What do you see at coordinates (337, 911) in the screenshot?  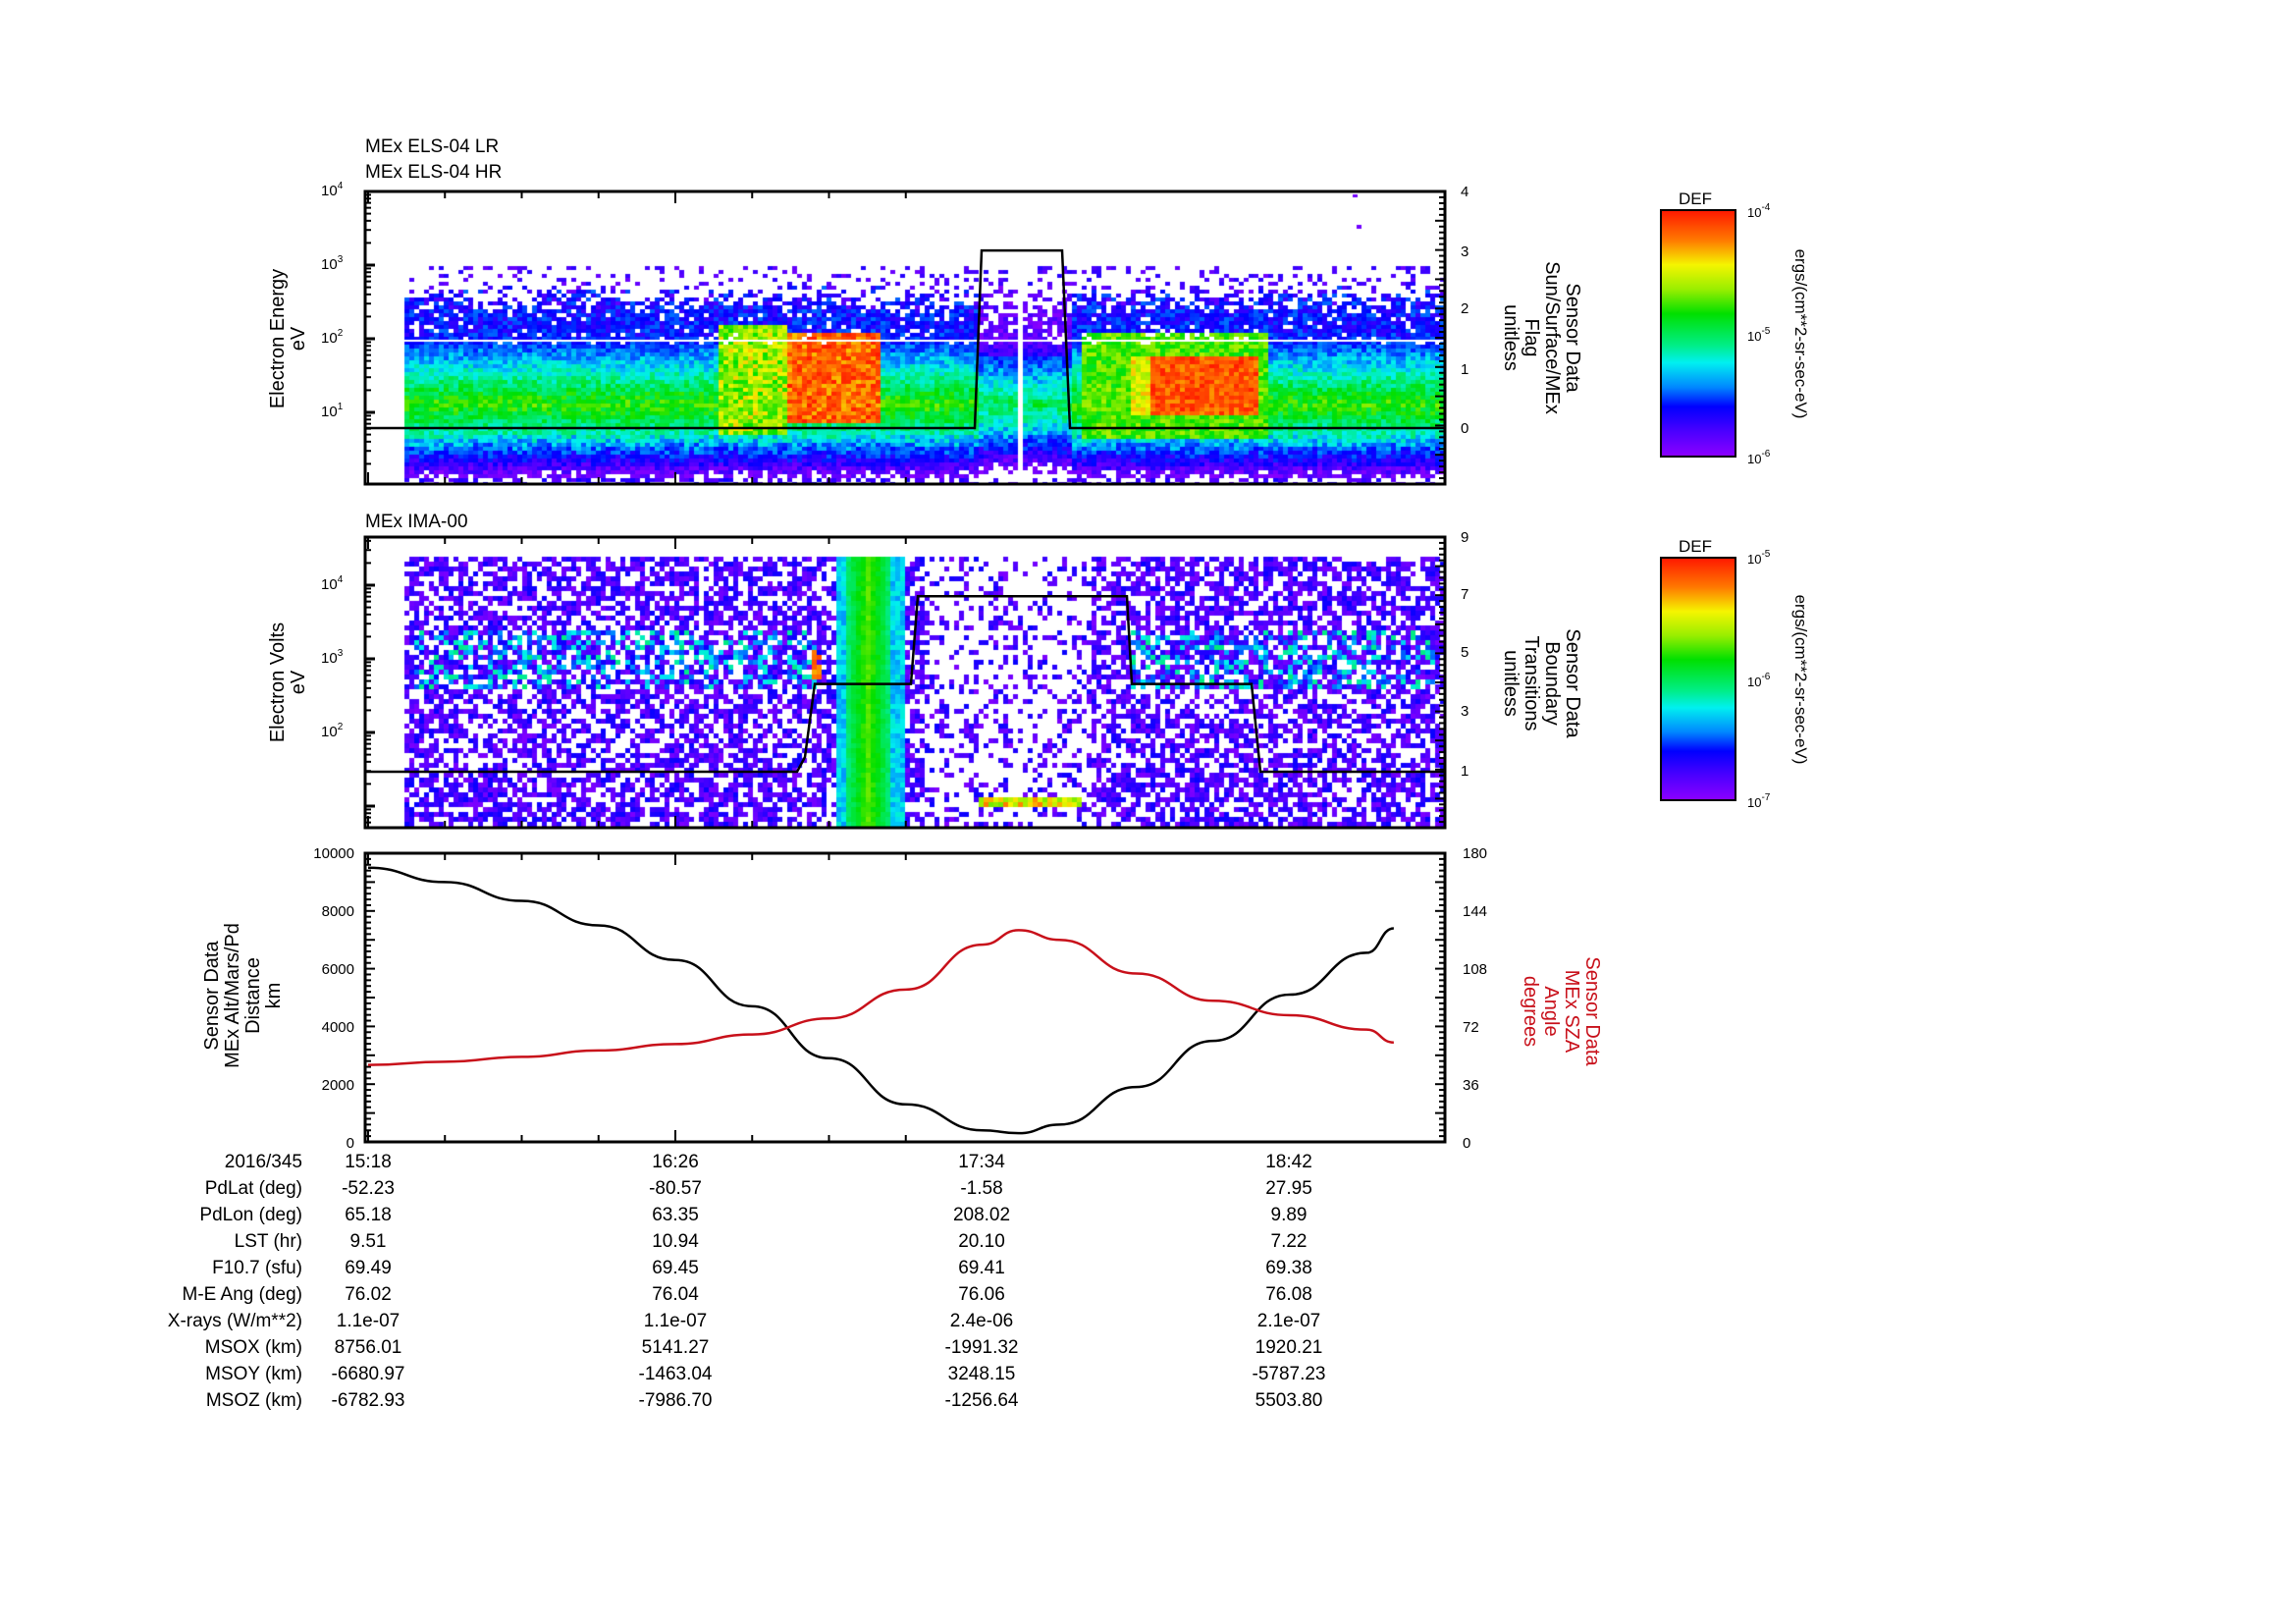 I see `orbit-ytick: 8000` at bounding box center [337, 911].